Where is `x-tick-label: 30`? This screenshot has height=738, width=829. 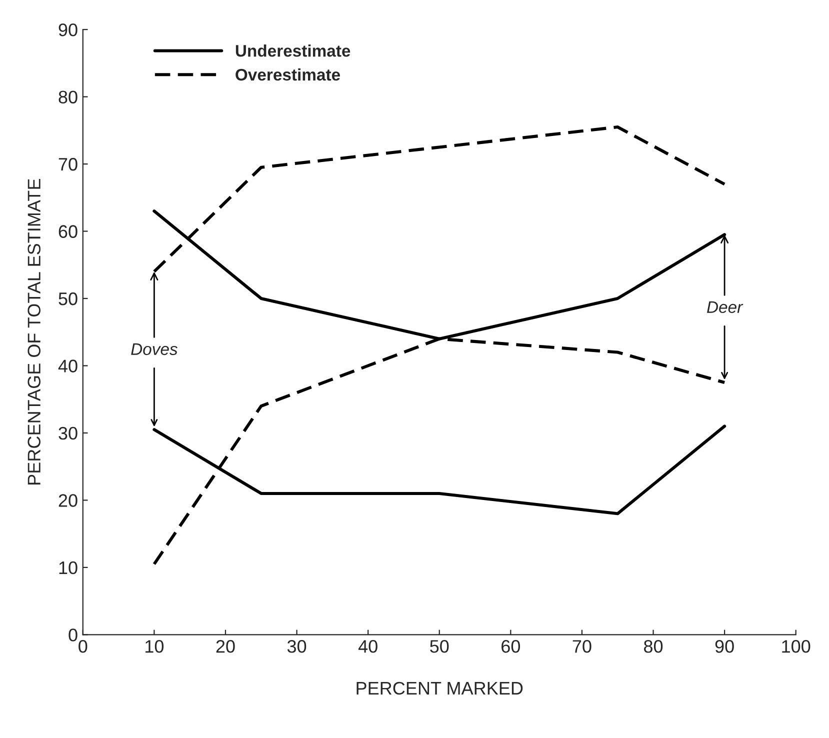
x-tick-label: 30 is located at coordinates (296, 646).